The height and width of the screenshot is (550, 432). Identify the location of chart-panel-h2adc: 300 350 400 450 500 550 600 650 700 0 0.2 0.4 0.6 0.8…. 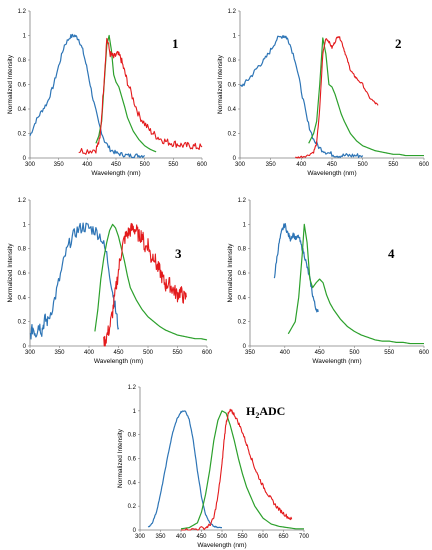
(213, 467).